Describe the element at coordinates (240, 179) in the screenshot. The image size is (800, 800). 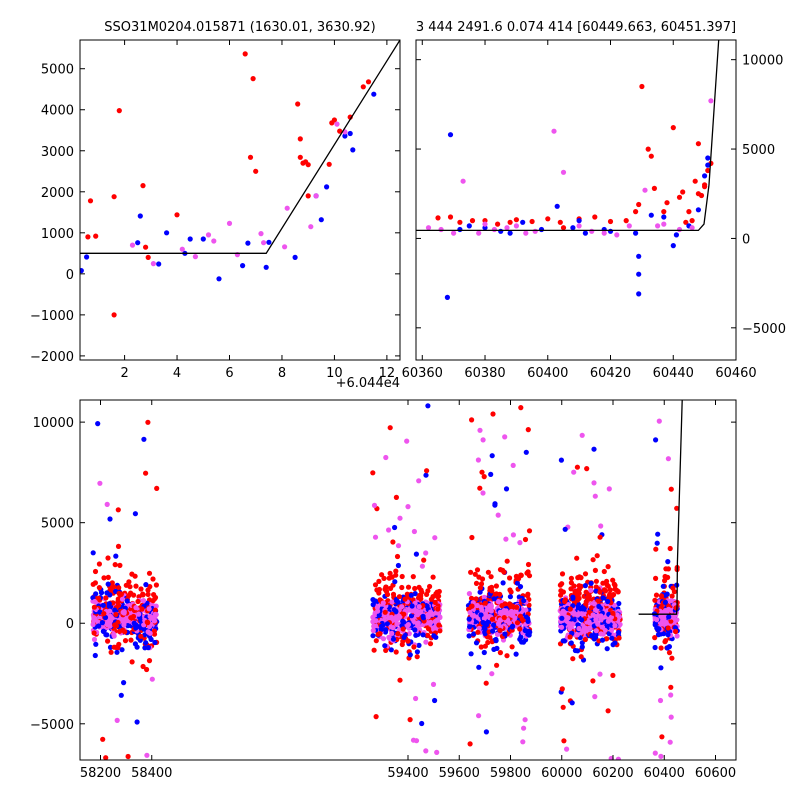
I see `plot-area` at that location.